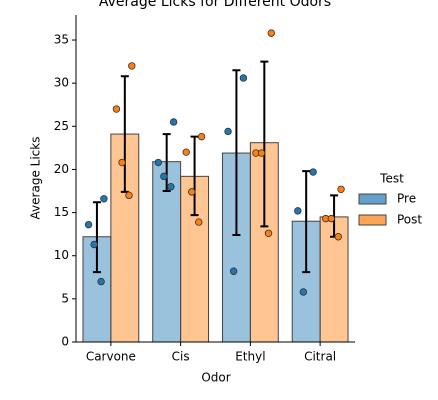 The image size is (438, 400). What do you see at coordinates (61, 126) in the screenshot?
I see `y-tick-label: 25` at bounding box center [61, 126].